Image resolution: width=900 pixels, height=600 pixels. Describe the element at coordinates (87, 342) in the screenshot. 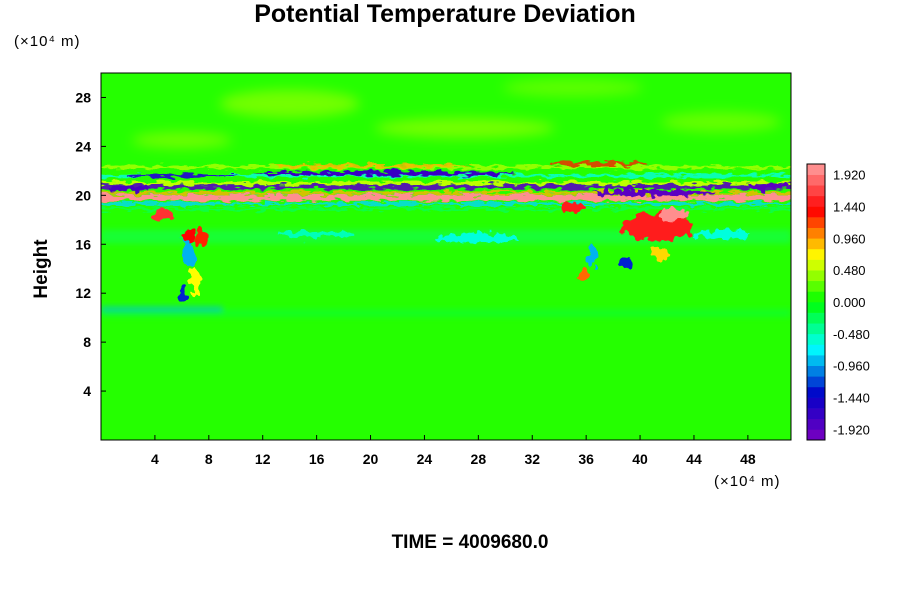

I see `y-tick-label: 8` at that location.